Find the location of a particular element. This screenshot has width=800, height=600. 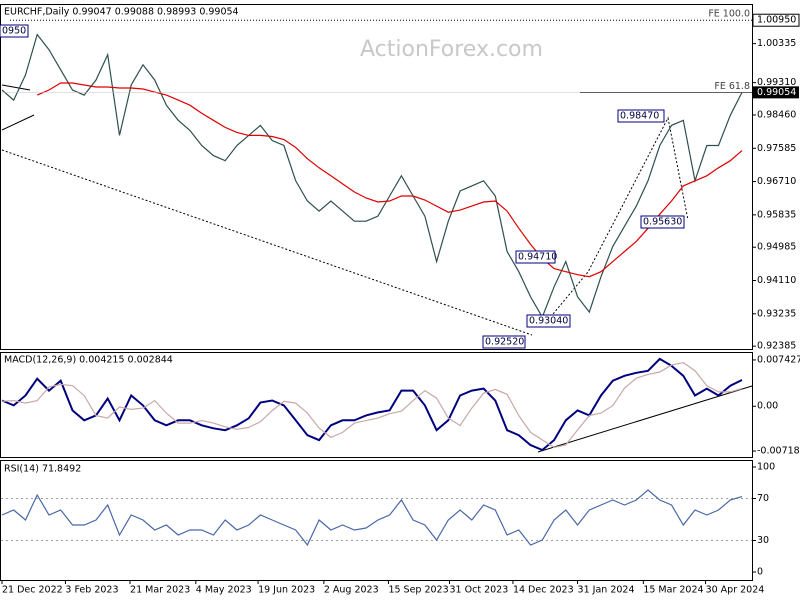

x-tick-label: 4 May 2023 is located at coordinates (224, 590).